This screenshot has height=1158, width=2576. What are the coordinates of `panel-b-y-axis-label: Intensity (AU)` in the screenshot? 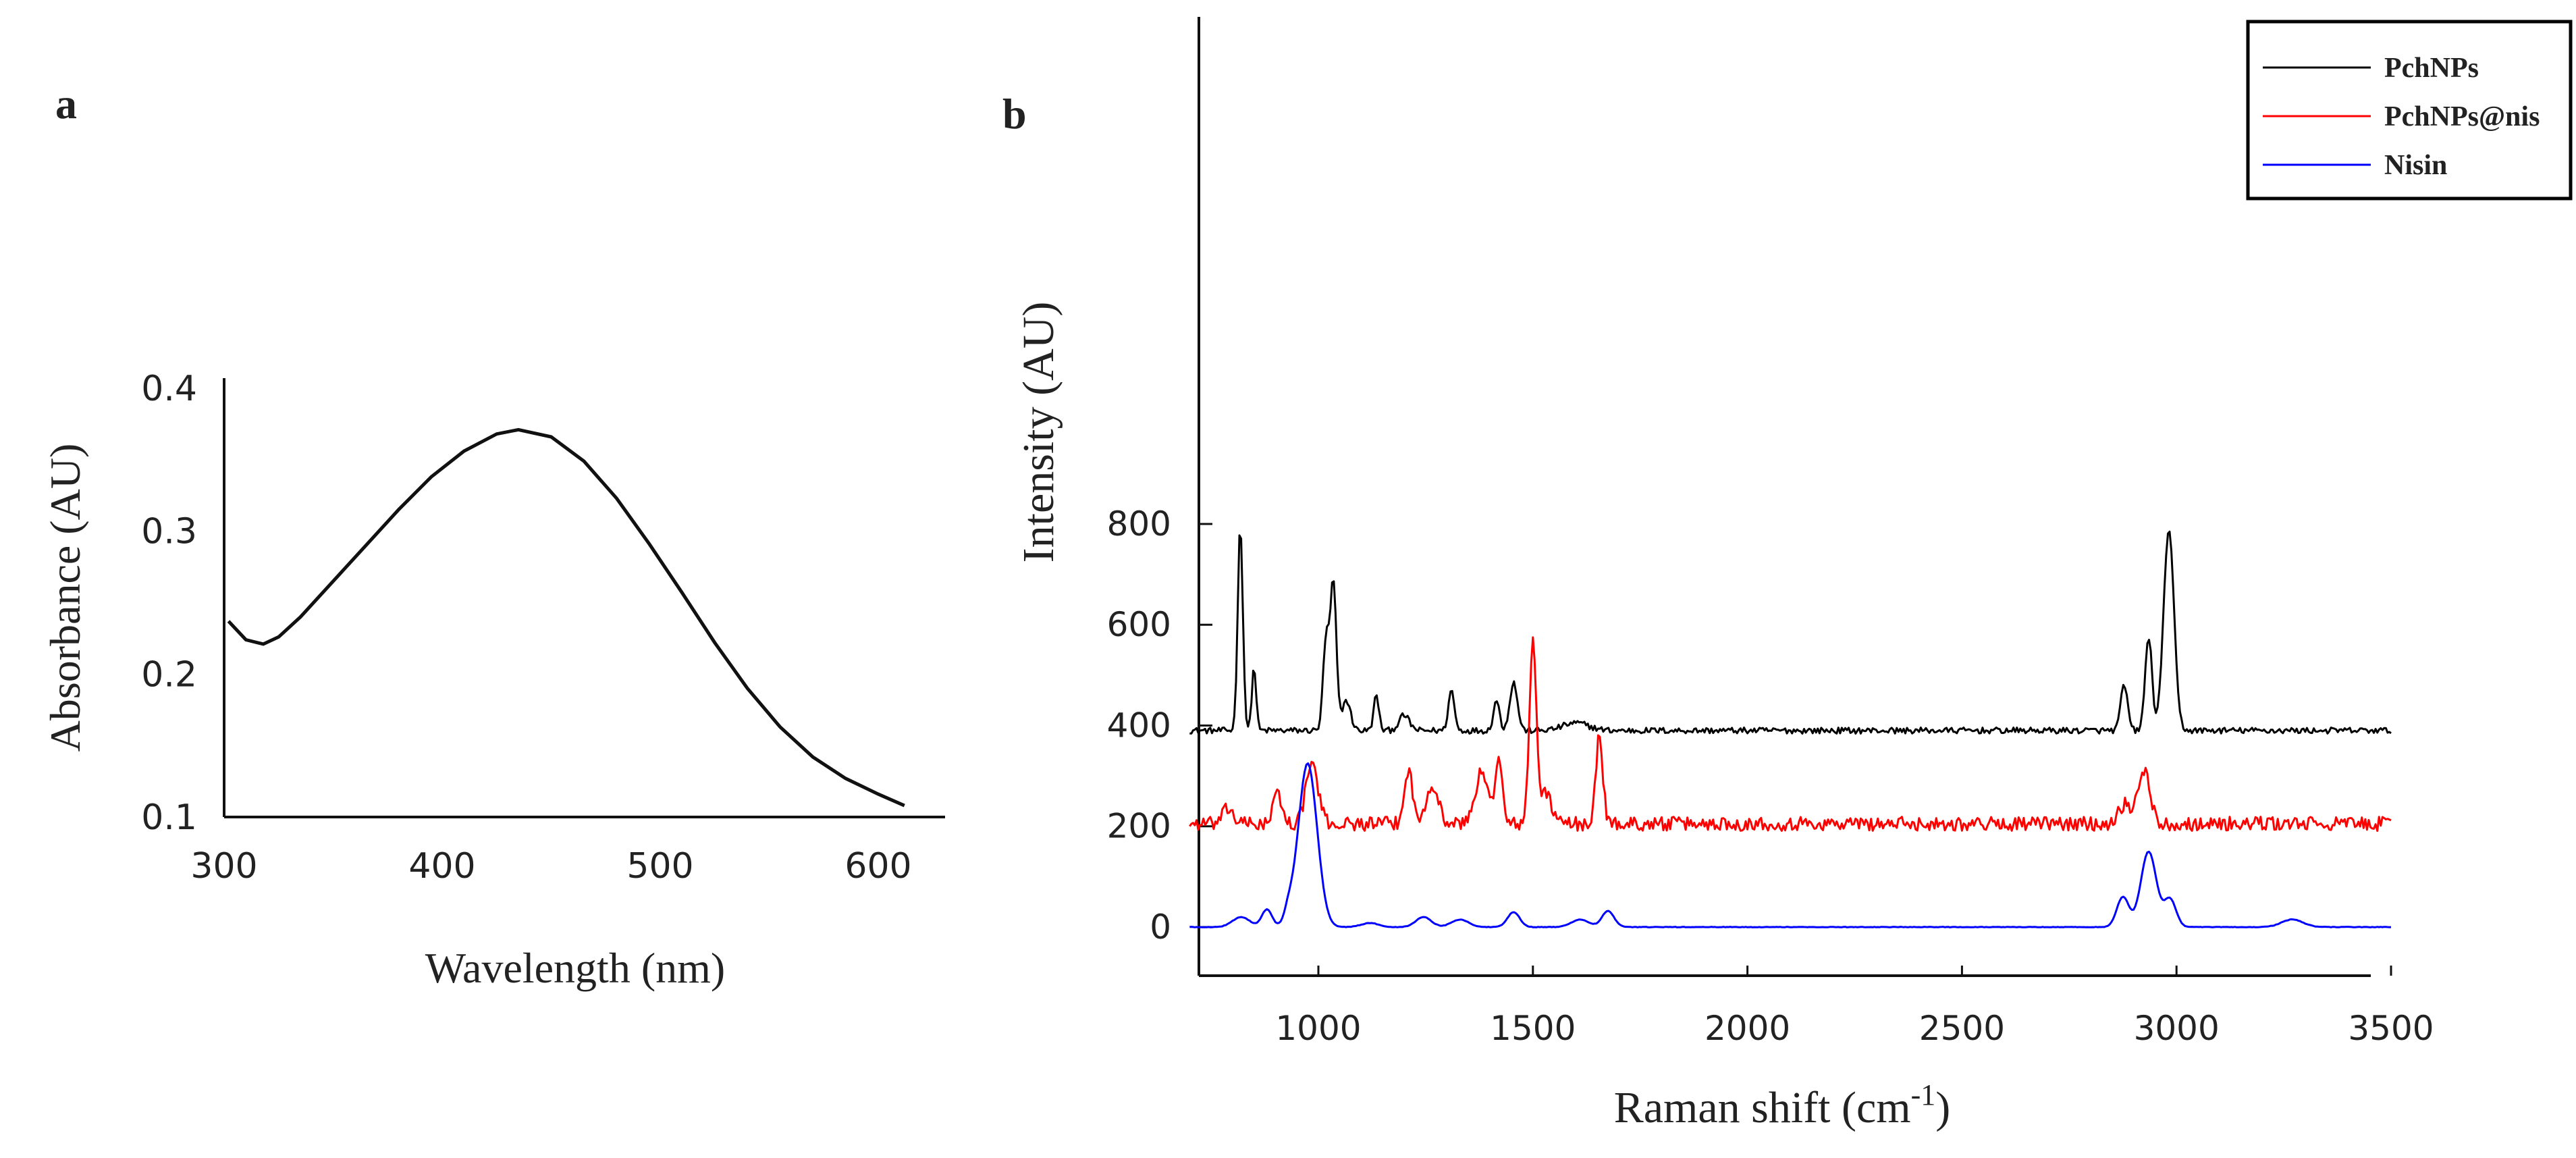 It's located at (1038, 432).